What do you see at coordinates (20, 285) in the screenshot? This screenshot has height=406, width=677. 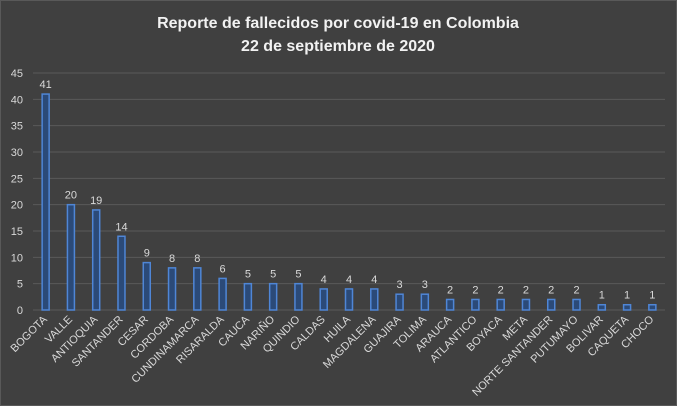 I see `y-tick-label: 5` at bounding box center [20, 285].